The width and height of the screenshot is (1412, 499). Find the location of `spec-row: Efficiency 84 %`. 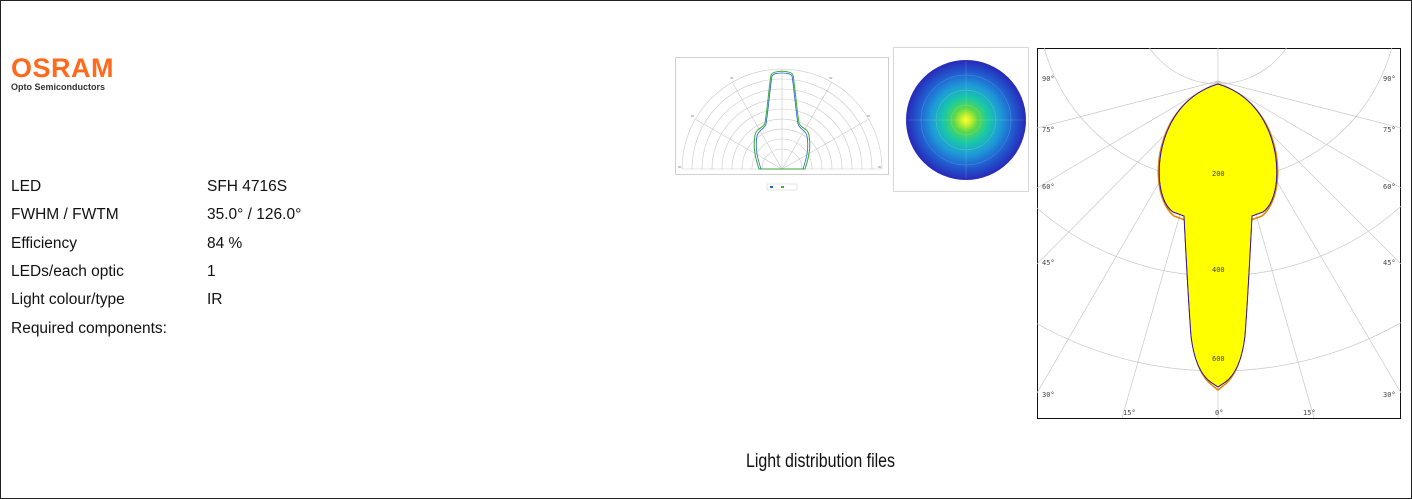

spec-row: Efficiency 84 % is located at coordinates (156, 244).